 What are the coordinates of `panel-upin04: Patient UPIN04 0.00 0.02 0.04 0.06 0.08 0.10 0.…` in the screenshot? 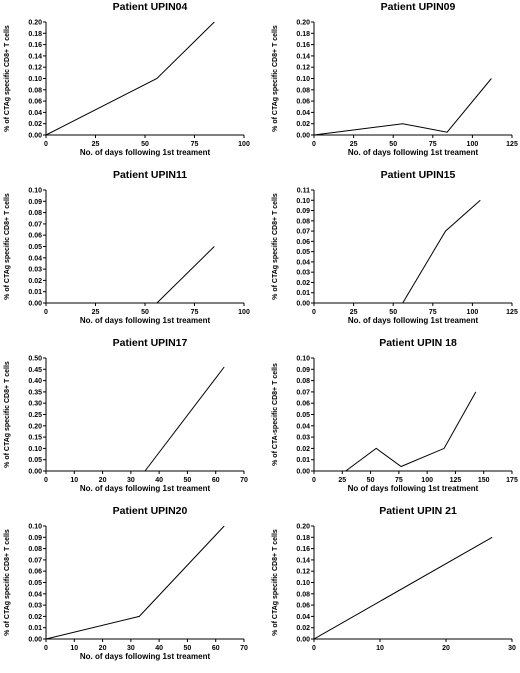 It's located at (130, 84).